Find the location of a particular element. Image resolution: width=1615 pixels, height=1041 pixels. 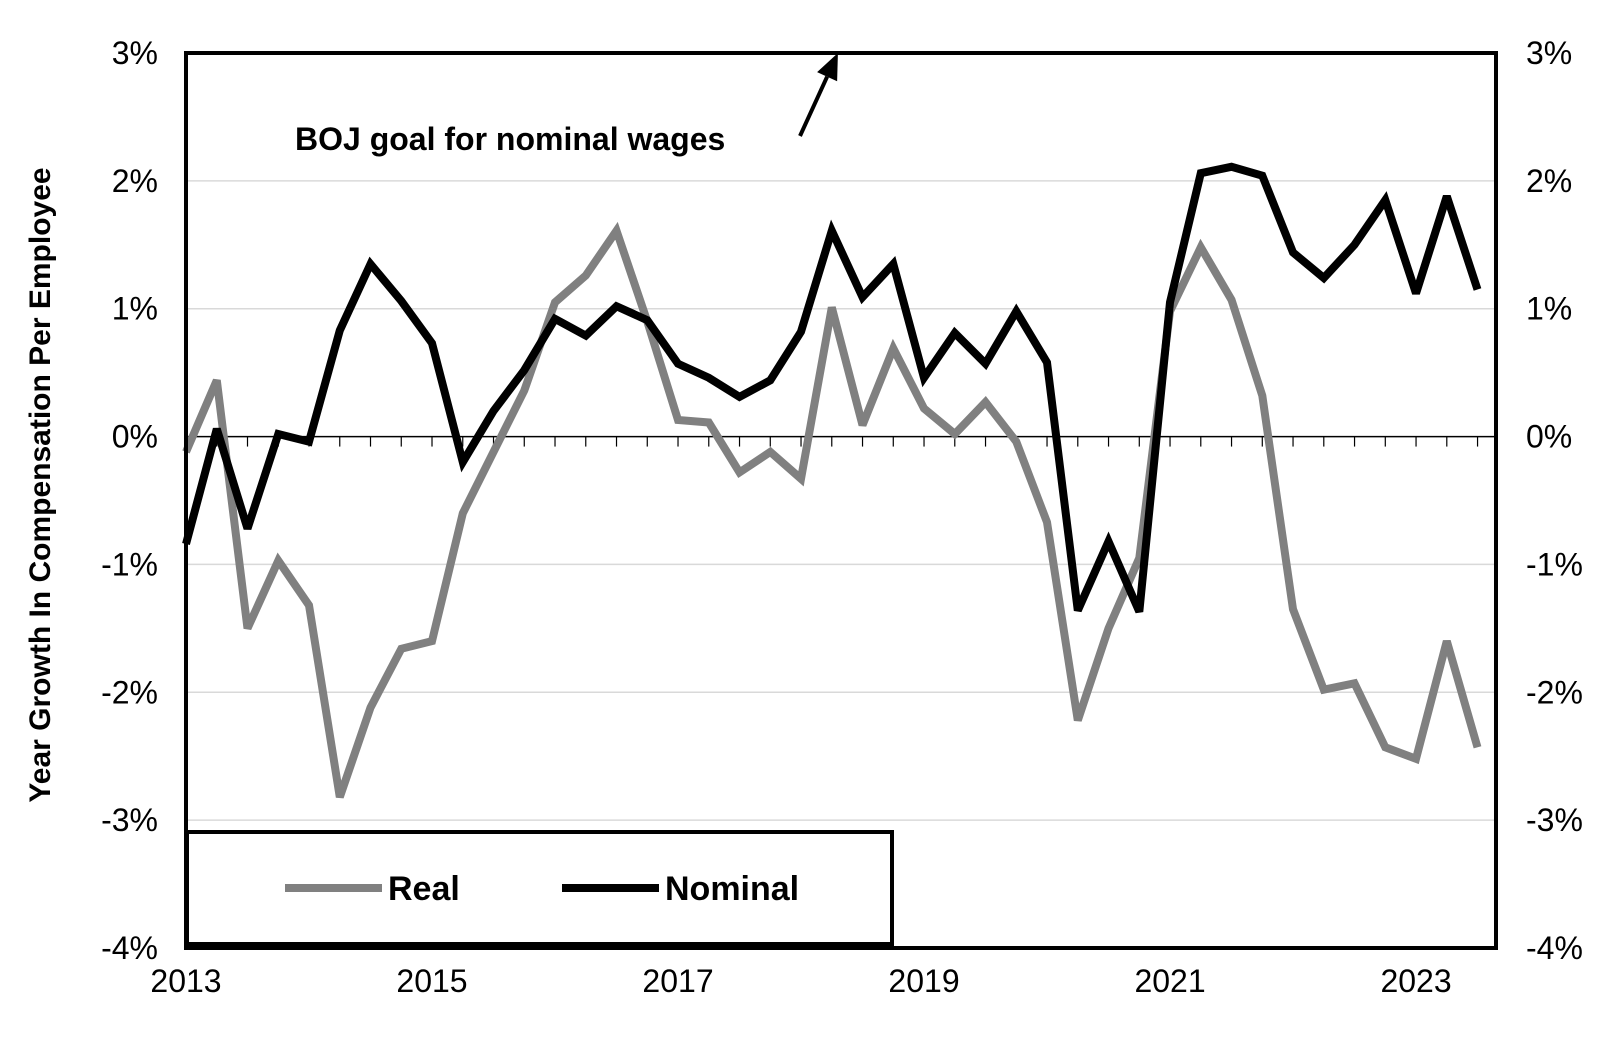

x-tick-label: 2019 is located at coordinates (923, 981).